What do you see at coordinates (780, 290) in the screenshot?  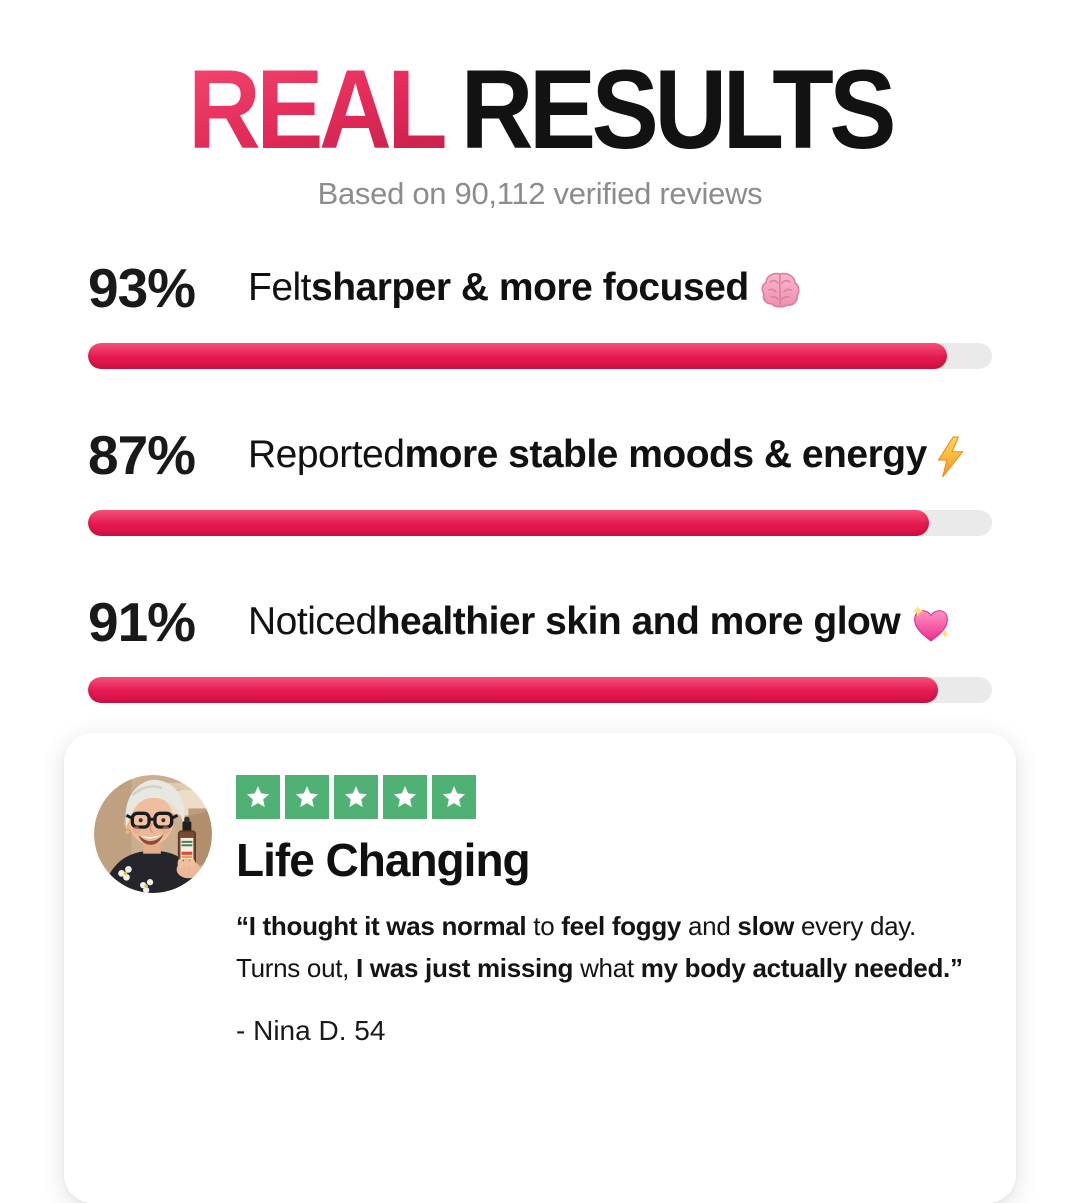 I see `brain-emoji` at bounding box center [780, 290].